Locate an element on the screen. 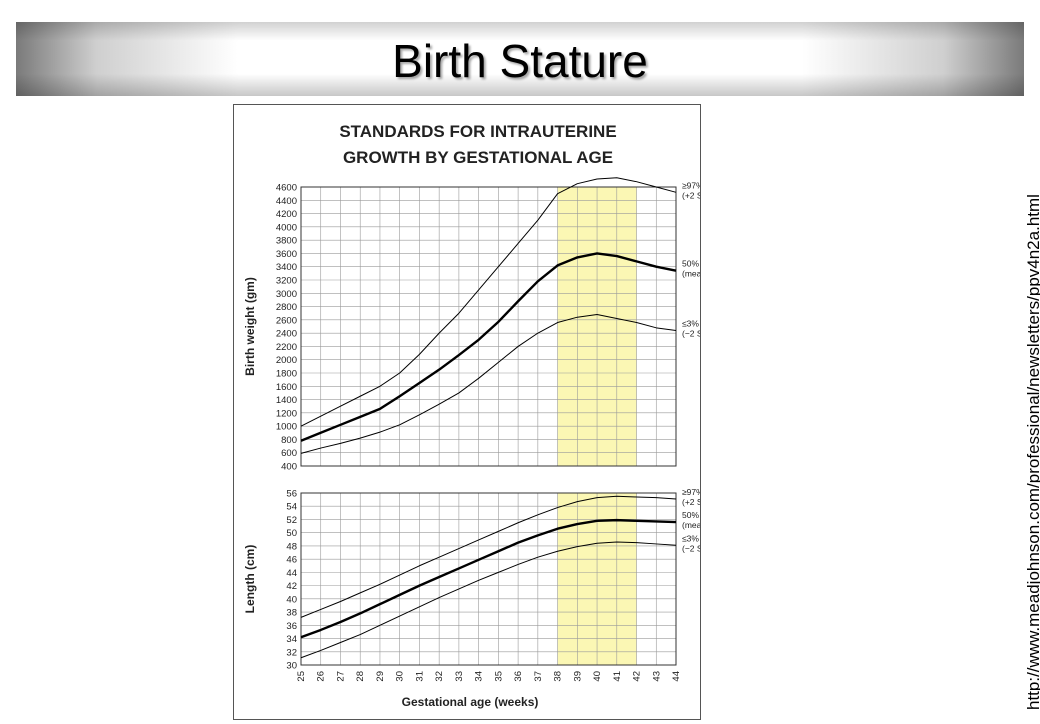 This screenshot has height=724, width=1040. title-banner is located at coordinates (520, 59).